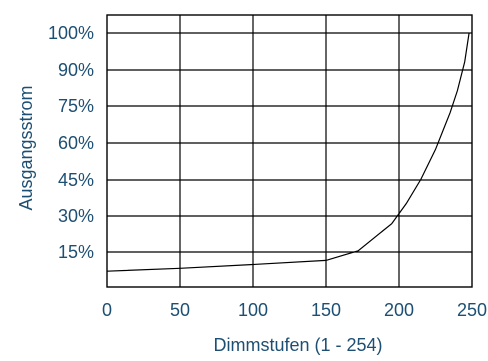 The height and width of the screenshot is (361, 488). I want to click on x-tick-label: 200, so click(399, 310).